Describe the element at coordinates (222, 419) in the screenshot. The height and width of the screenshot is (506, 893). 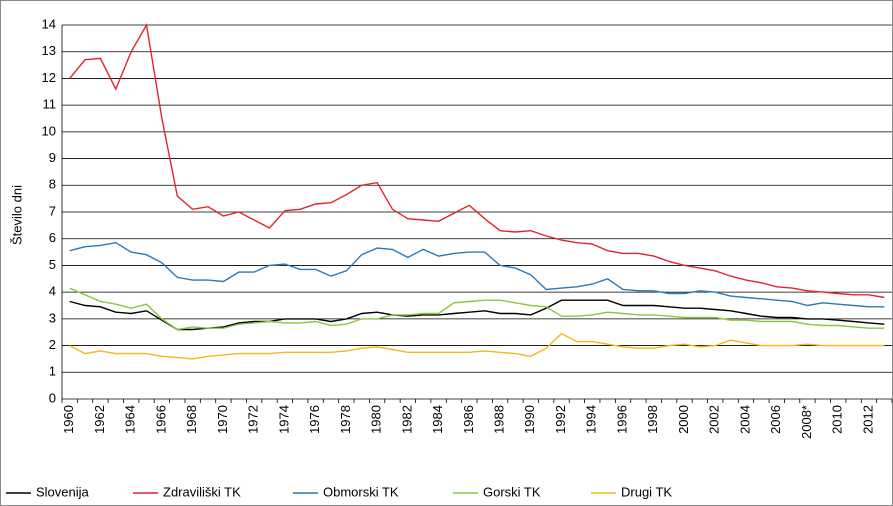
I see `x-tick-label: 1970` at that location.